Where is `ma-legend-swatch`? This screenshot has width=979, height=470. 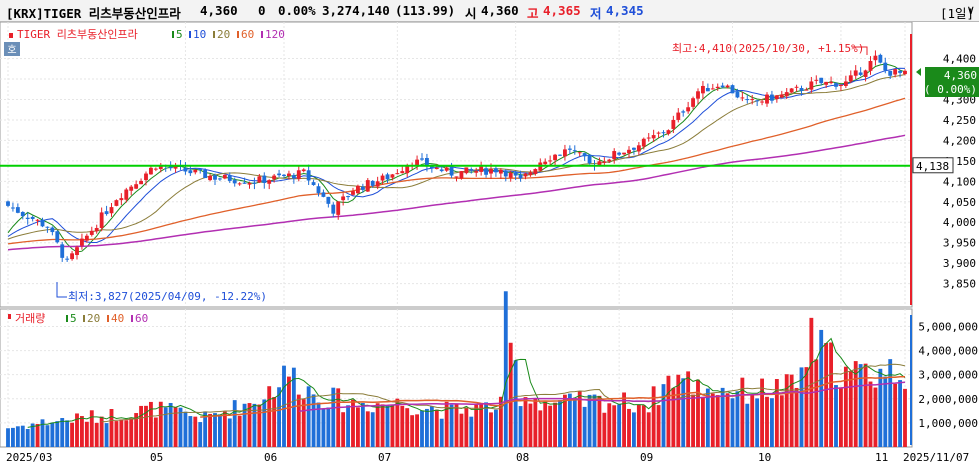
ma-legend-swatch is located at coordinates (173, 34).